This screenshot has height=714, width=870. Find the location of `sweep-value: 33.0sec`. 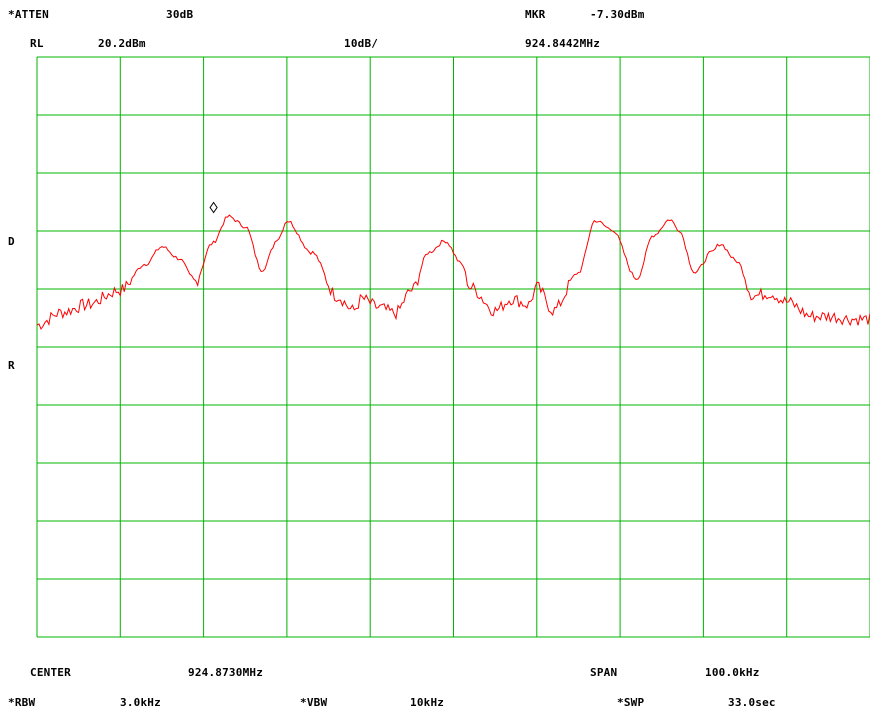

sweep-value: 33.0sec is located at coordinates (752, 702).